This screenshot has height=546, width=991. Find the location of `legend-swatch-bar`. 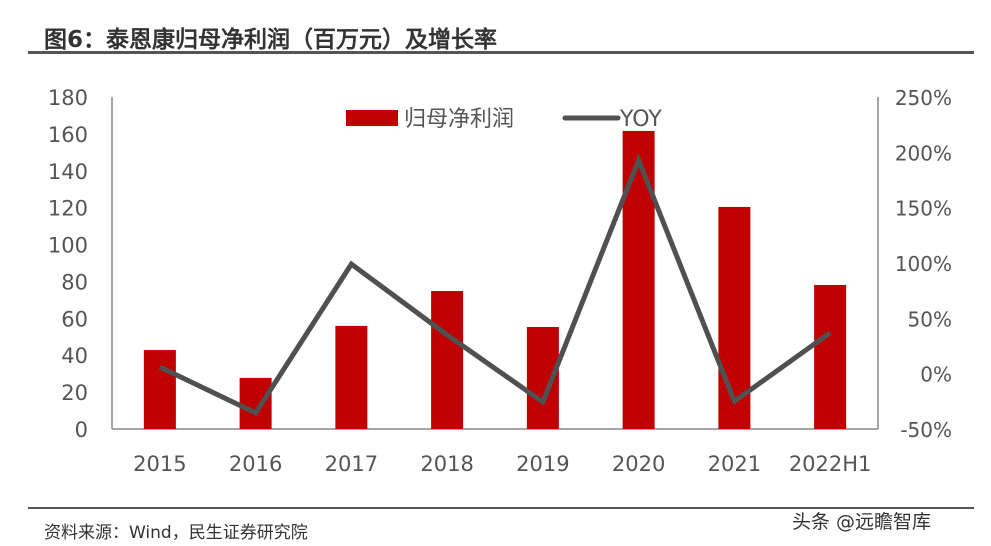

legend-swatch-bar is located at coordinates (372, 118).